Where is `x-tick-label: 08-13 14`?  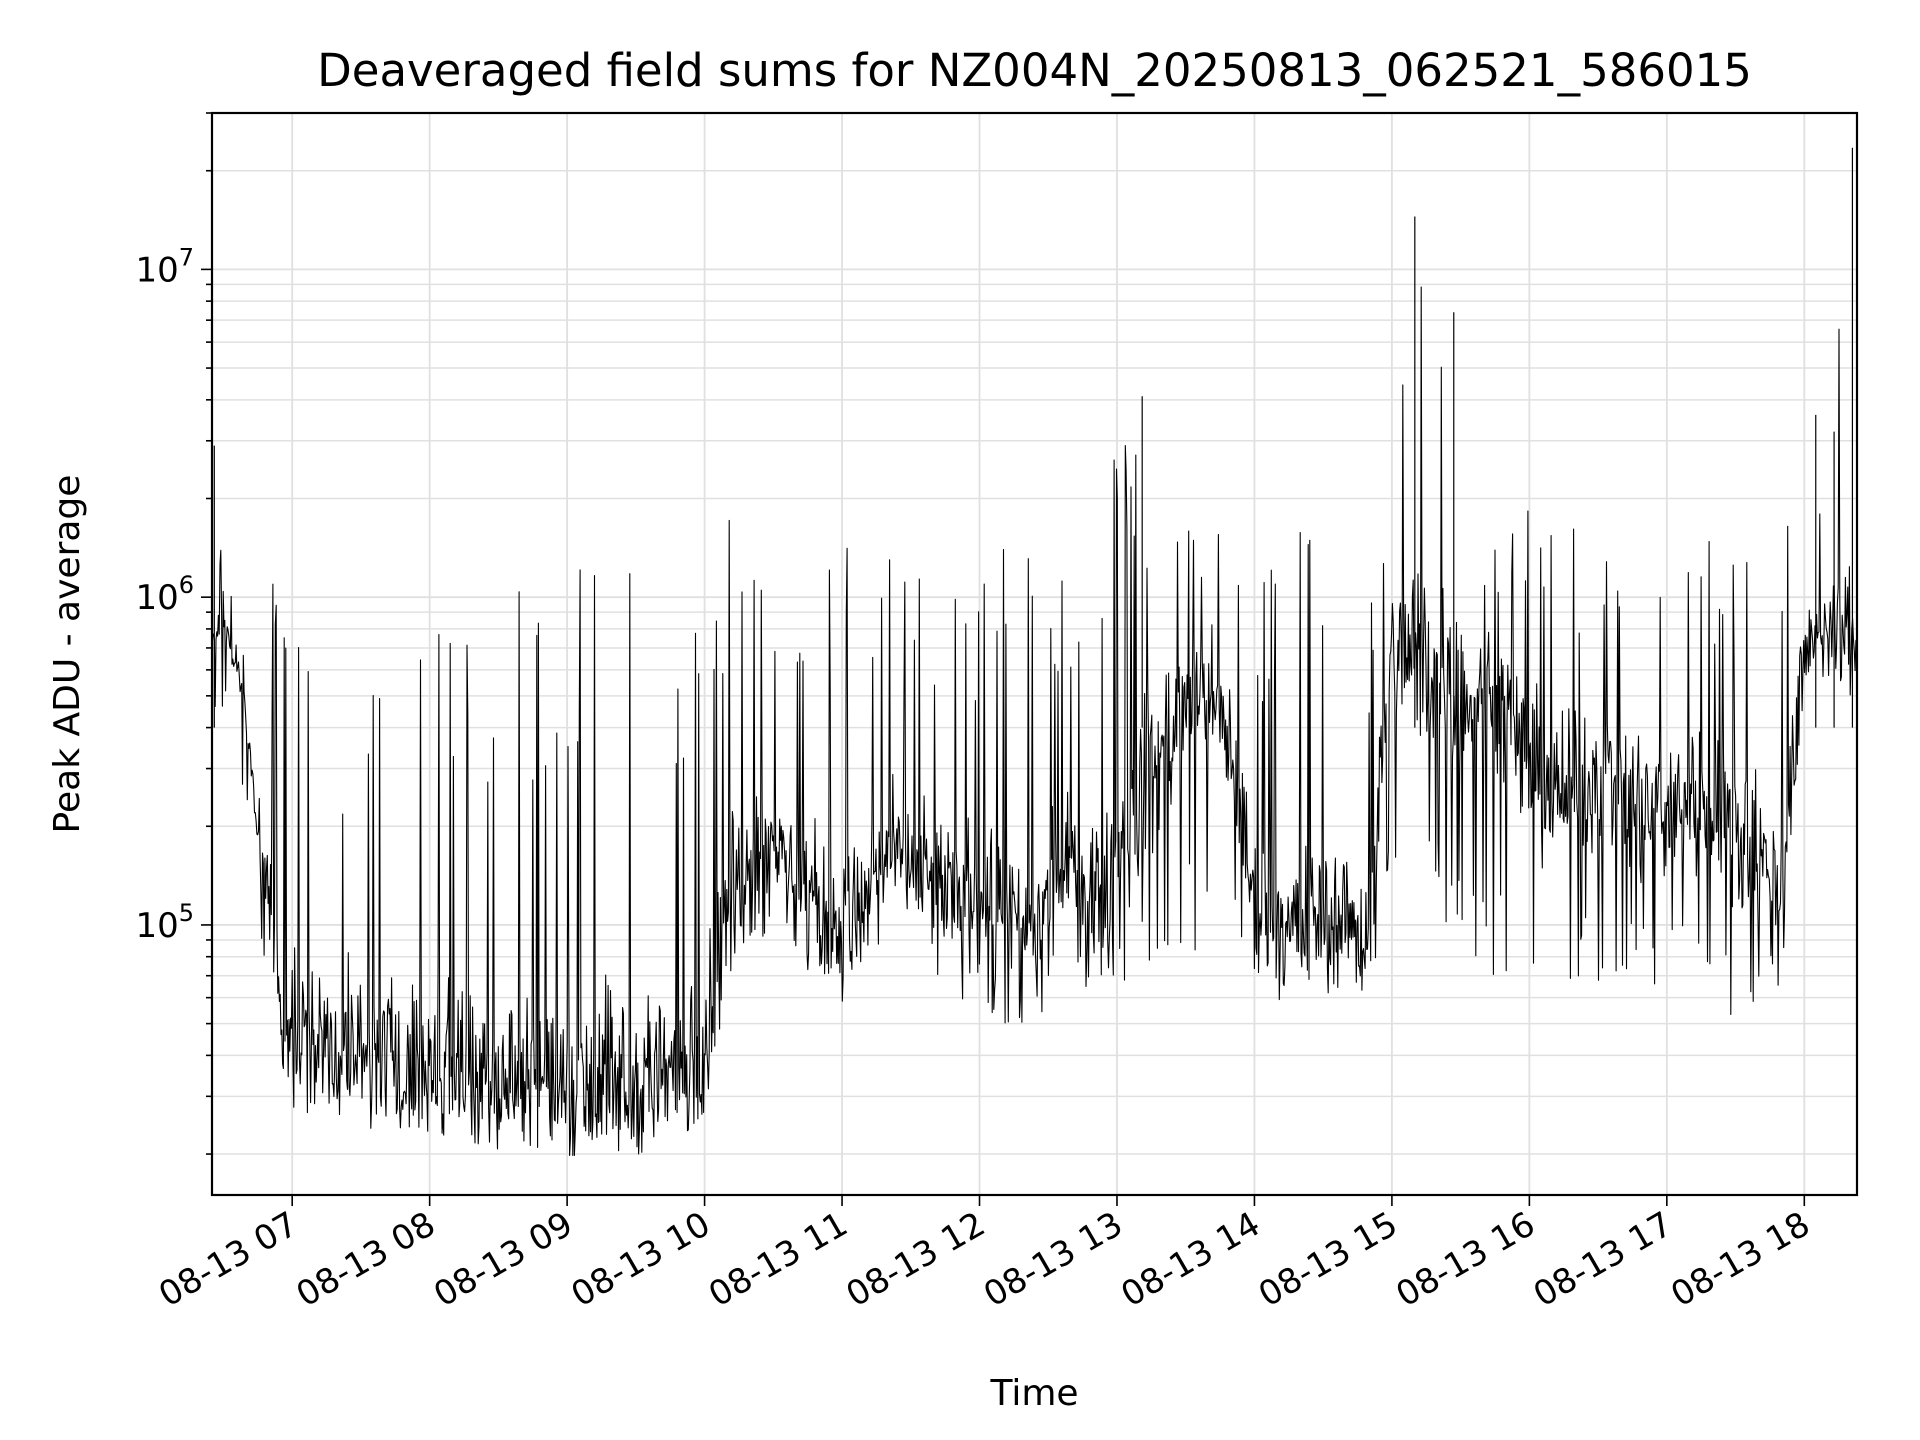
x-tick-label: 08-13 14 is located at coordinates (1191, 1259).